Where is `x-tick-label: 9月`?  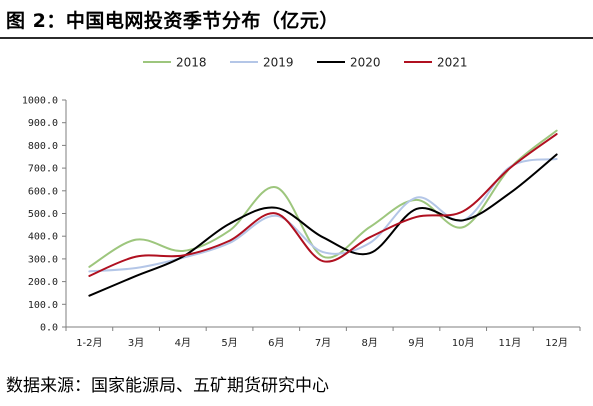
x-tick-label: 9月 is located at coordinates (416, 343).